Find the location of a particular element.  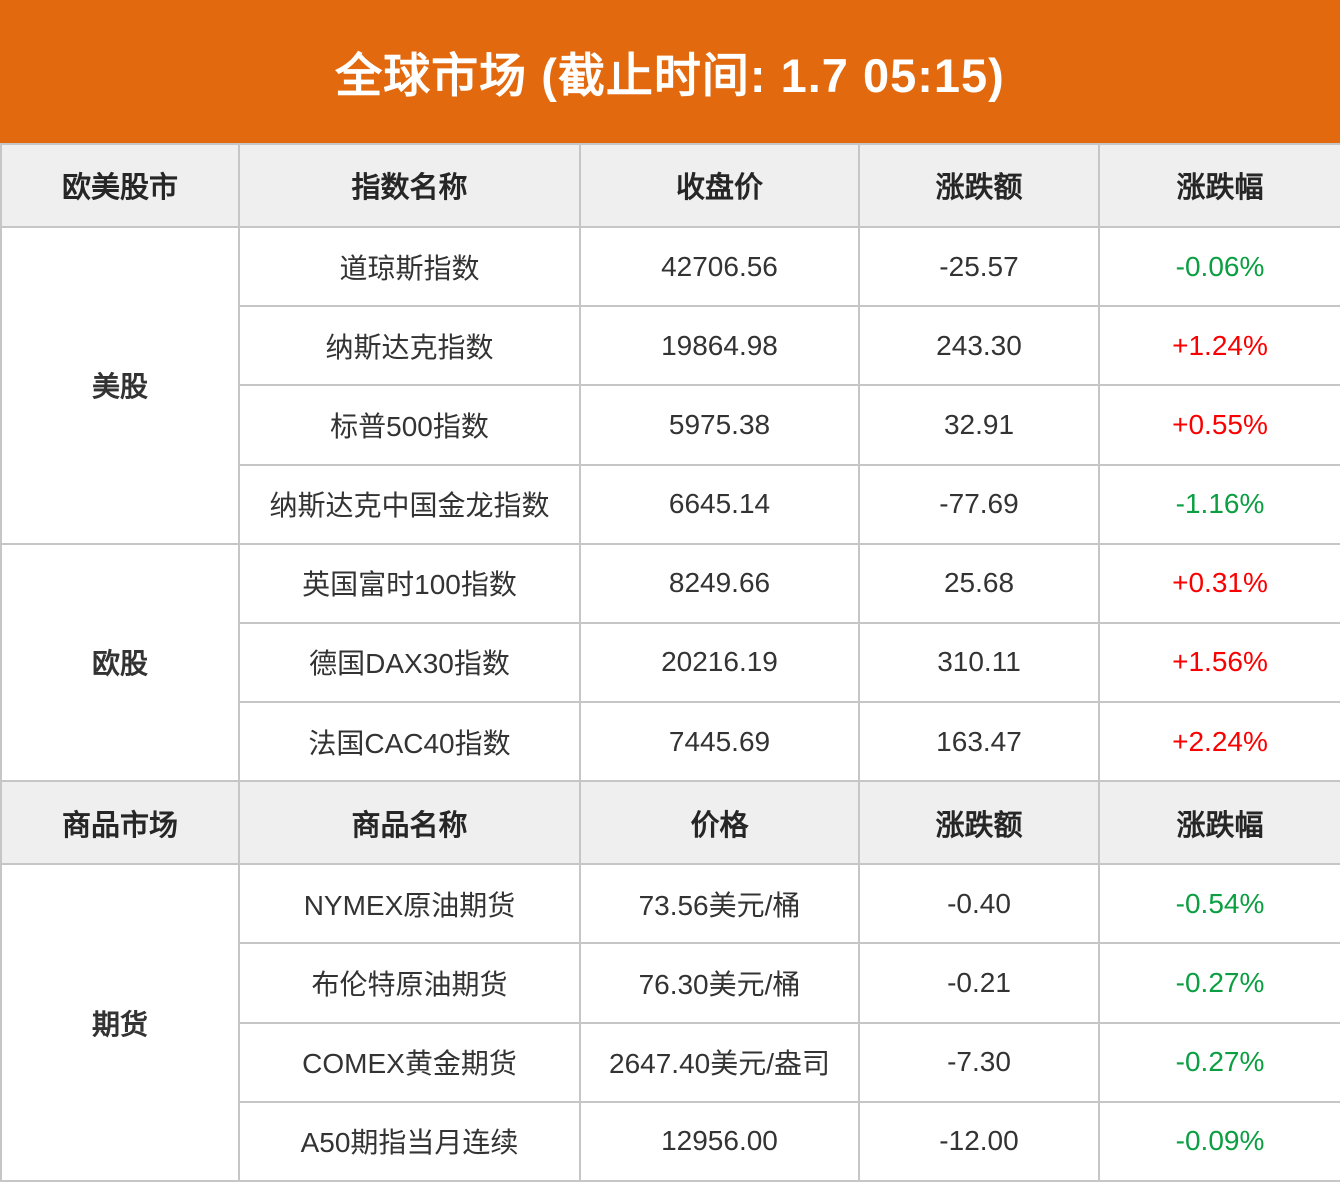

table-header-row: 欧美股市 指数名称 收盘价 涨跌额 涨跌幅 is located at coordinates (670, 185).